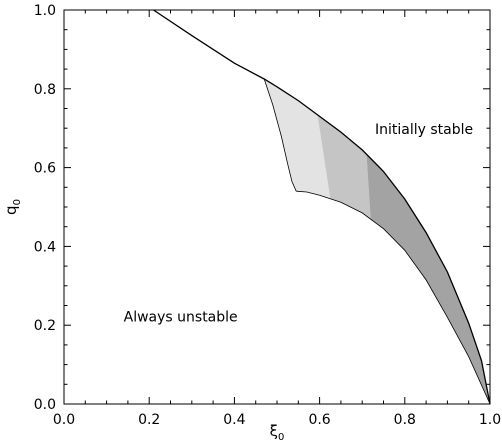 The height and width of the screenshot is (444, 502). Describe the element at coordinates (45, 90) in the screenshot. I see `y-tick-label: 0.8` at that location.